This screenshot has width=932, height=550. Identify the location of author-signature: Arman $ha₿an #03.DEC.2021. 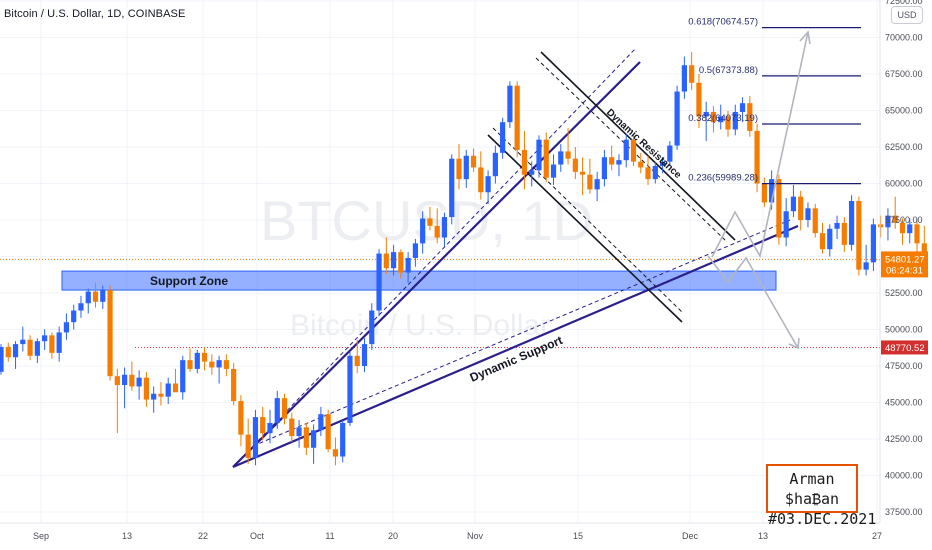
(821, 496).